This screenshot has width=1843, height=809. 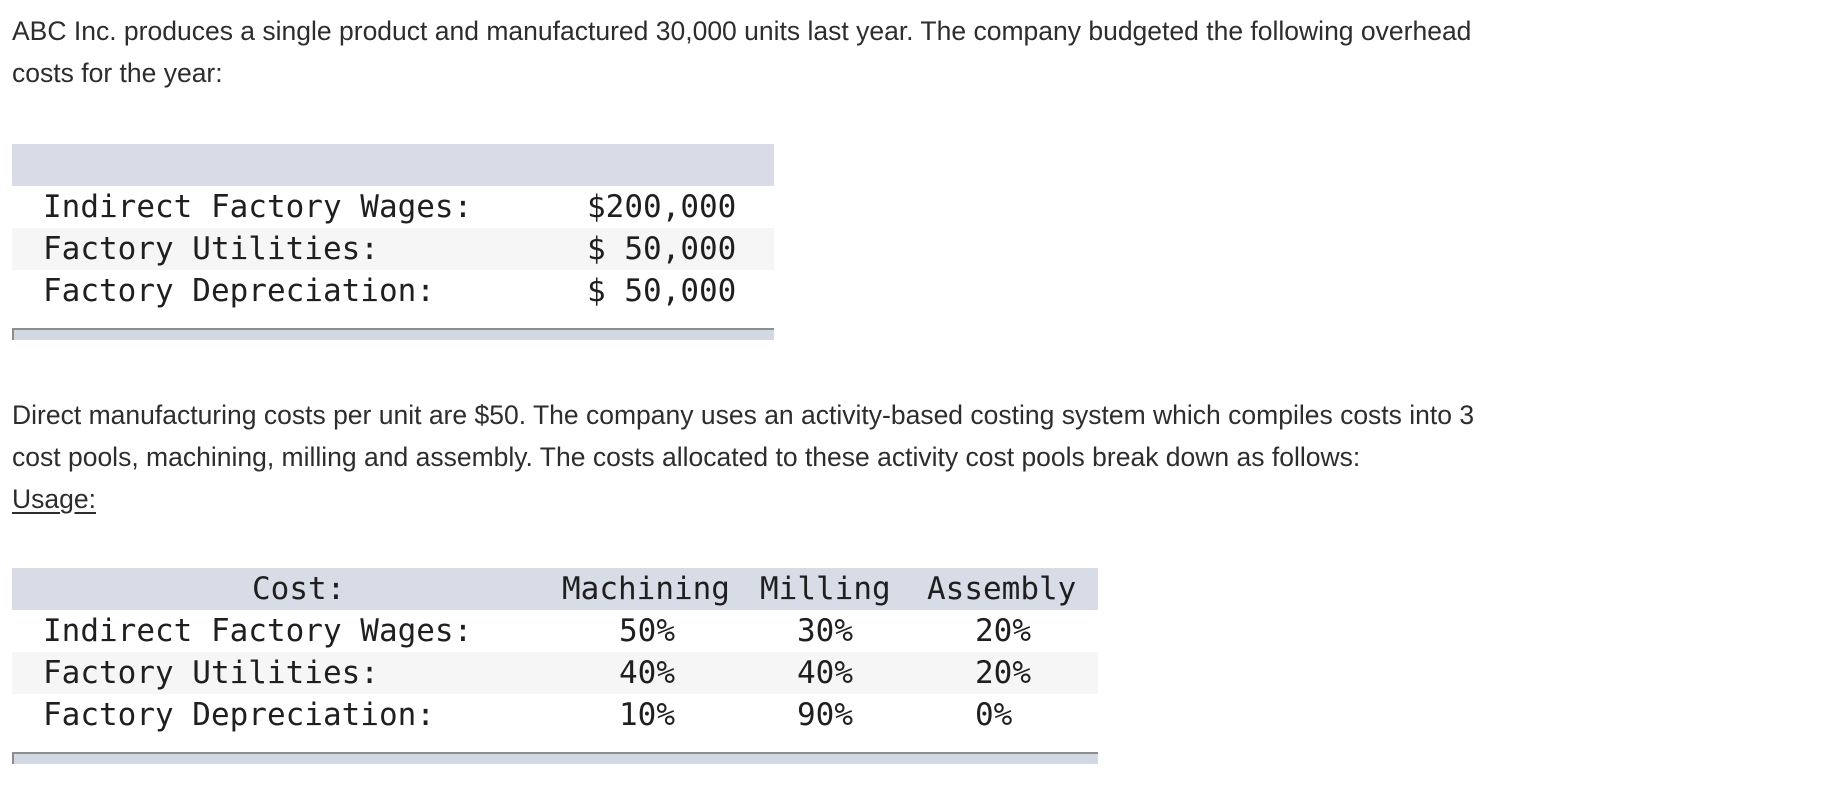 What do you see at coordinates (393, 249) in the screenshot?
I see `table-row: Factory Utilities: $ 50,000` at bounding box center [393, 249].